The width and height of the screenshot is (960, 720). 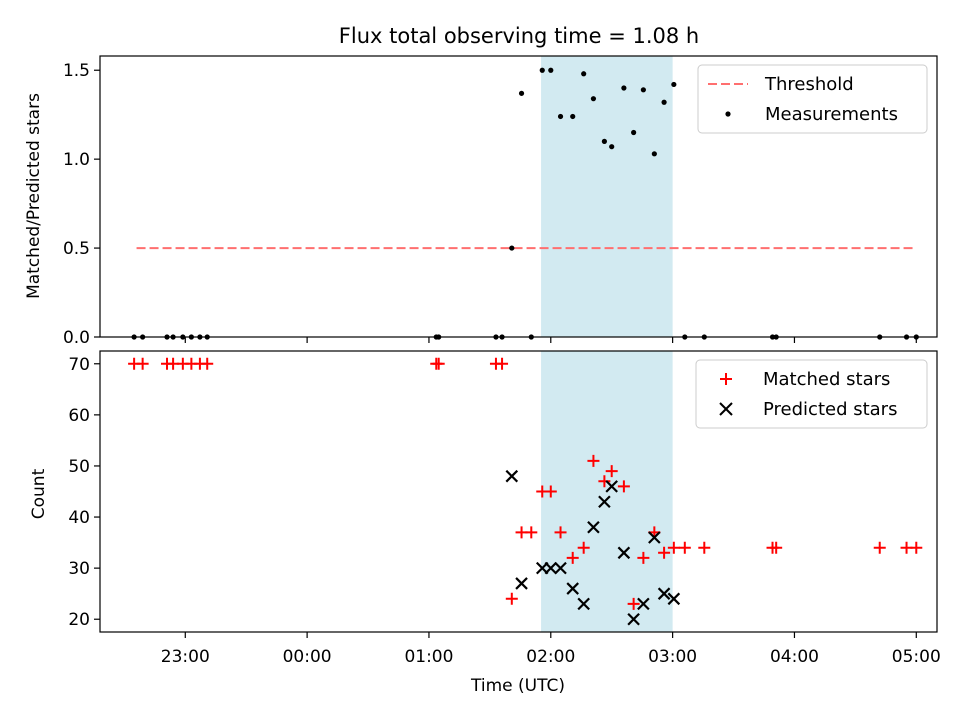 What do you see at coordinates (34, 196) in the screenshot?
I see `ratio-y-label: Matched/Predicted stars` at bounding box center [34, 196].